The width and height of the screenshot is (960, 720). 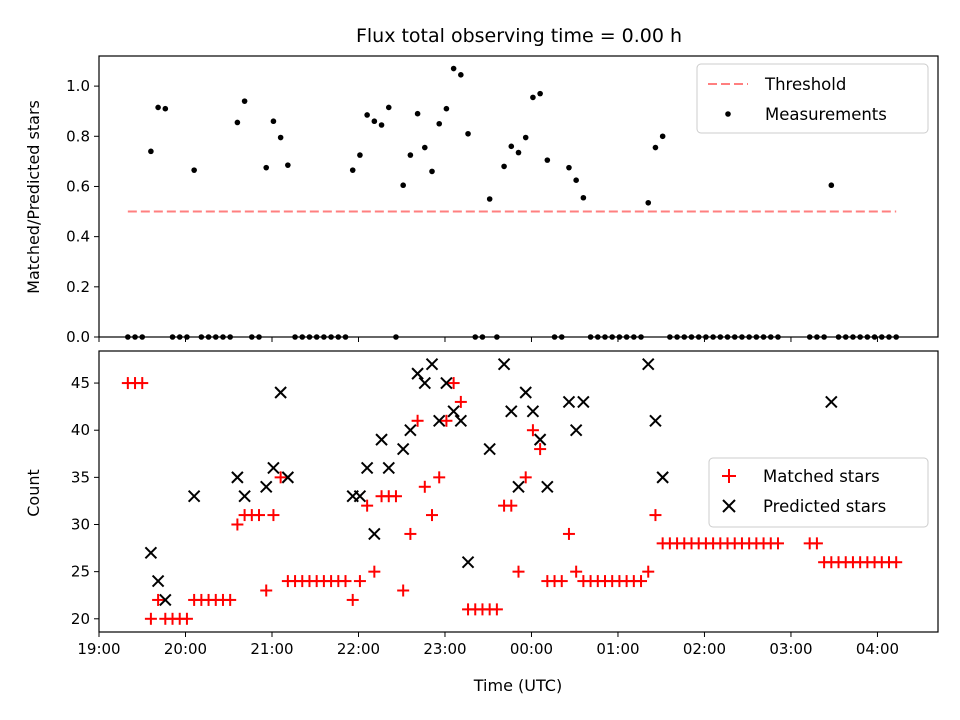 I want to click on legend-matched-label: Matched stars, so click(x=821, y=476).